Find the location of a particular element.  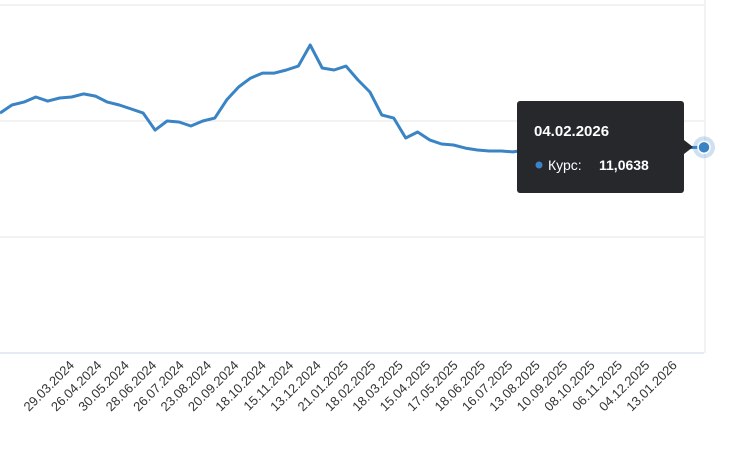

tooltip-marker is located at coordinates (539, 165).